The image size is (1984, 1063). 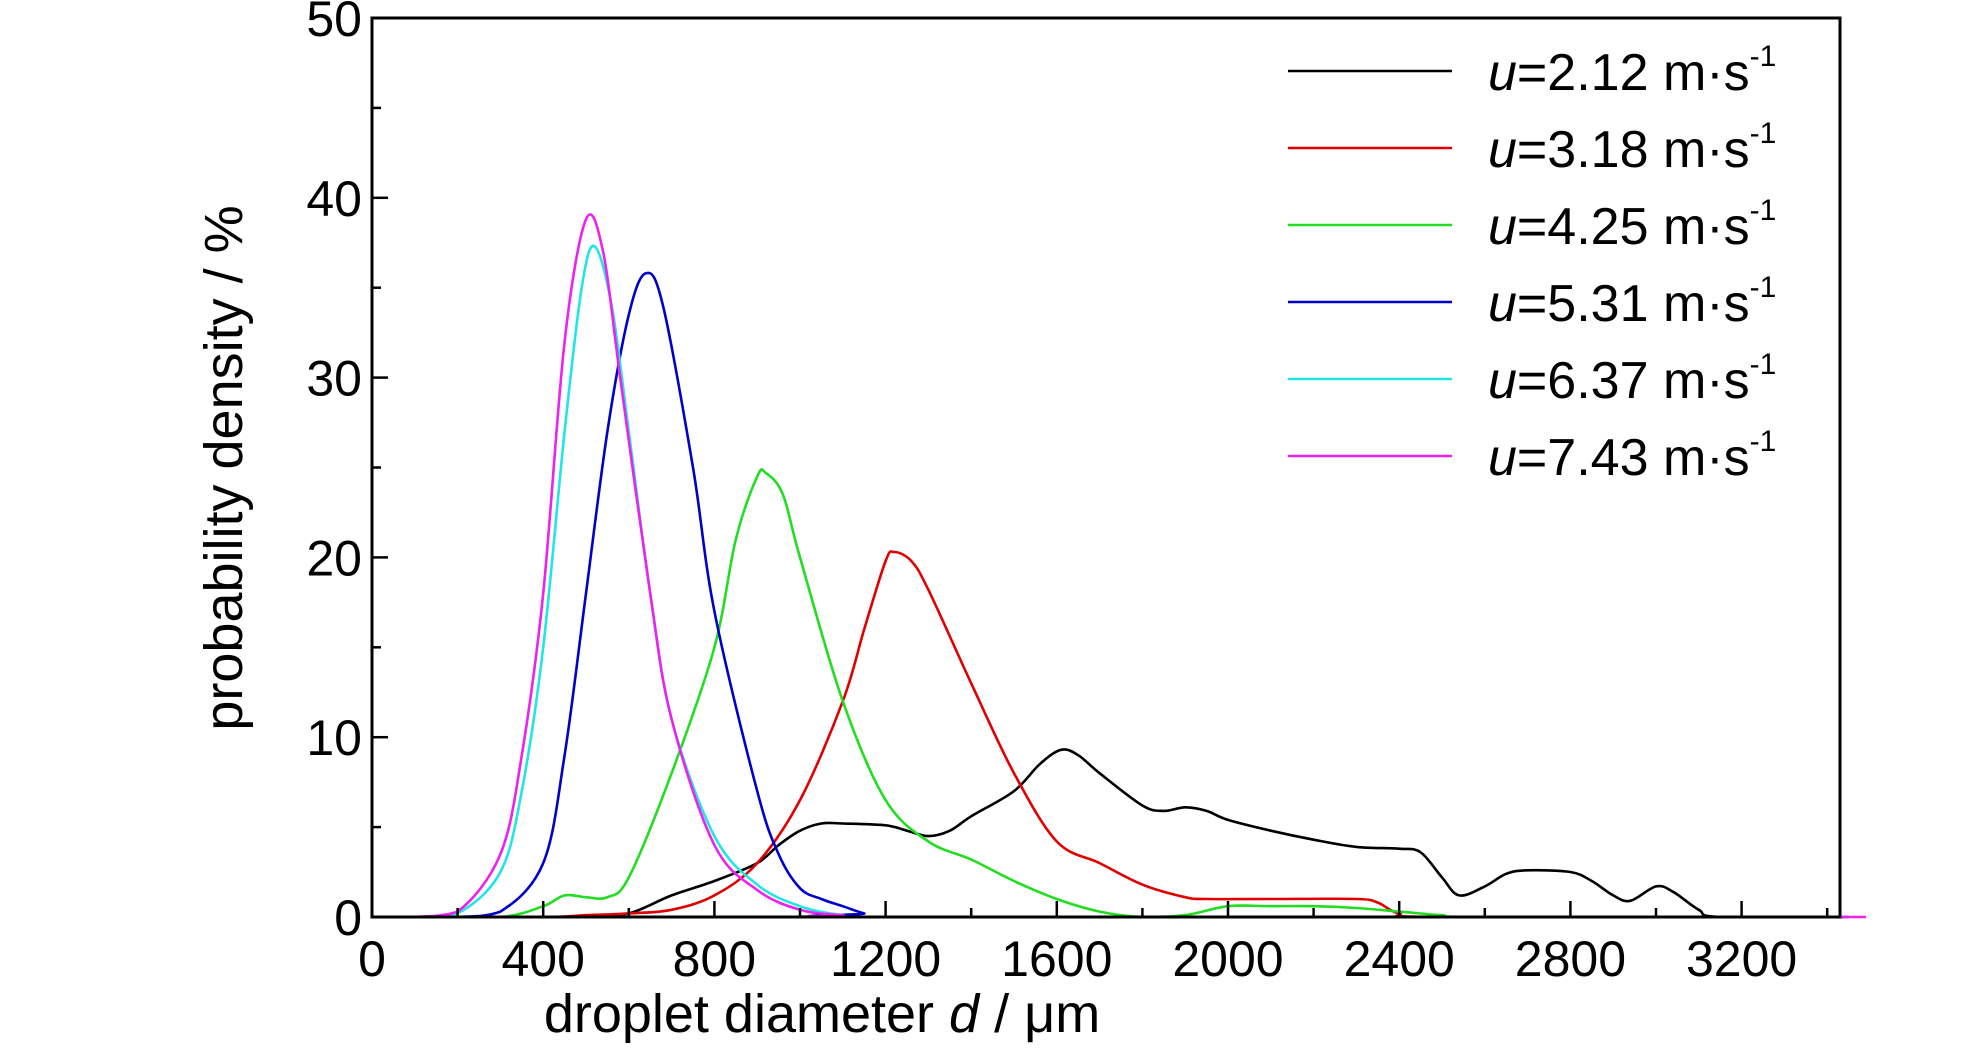 What do you see at coordinates (1632, 225) in the screenshot?
I see `legend-label-3: u=4.25 m·s-1` at bounding box center [1632, 225].